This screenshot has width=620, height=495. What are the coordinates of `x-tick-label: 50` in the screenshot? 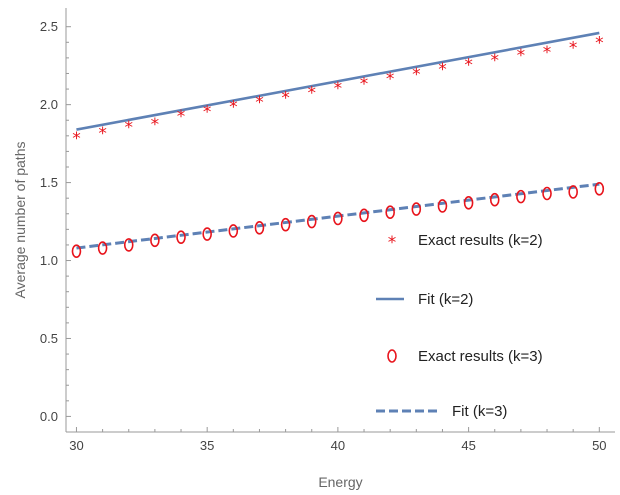 It's located at (599, 445).